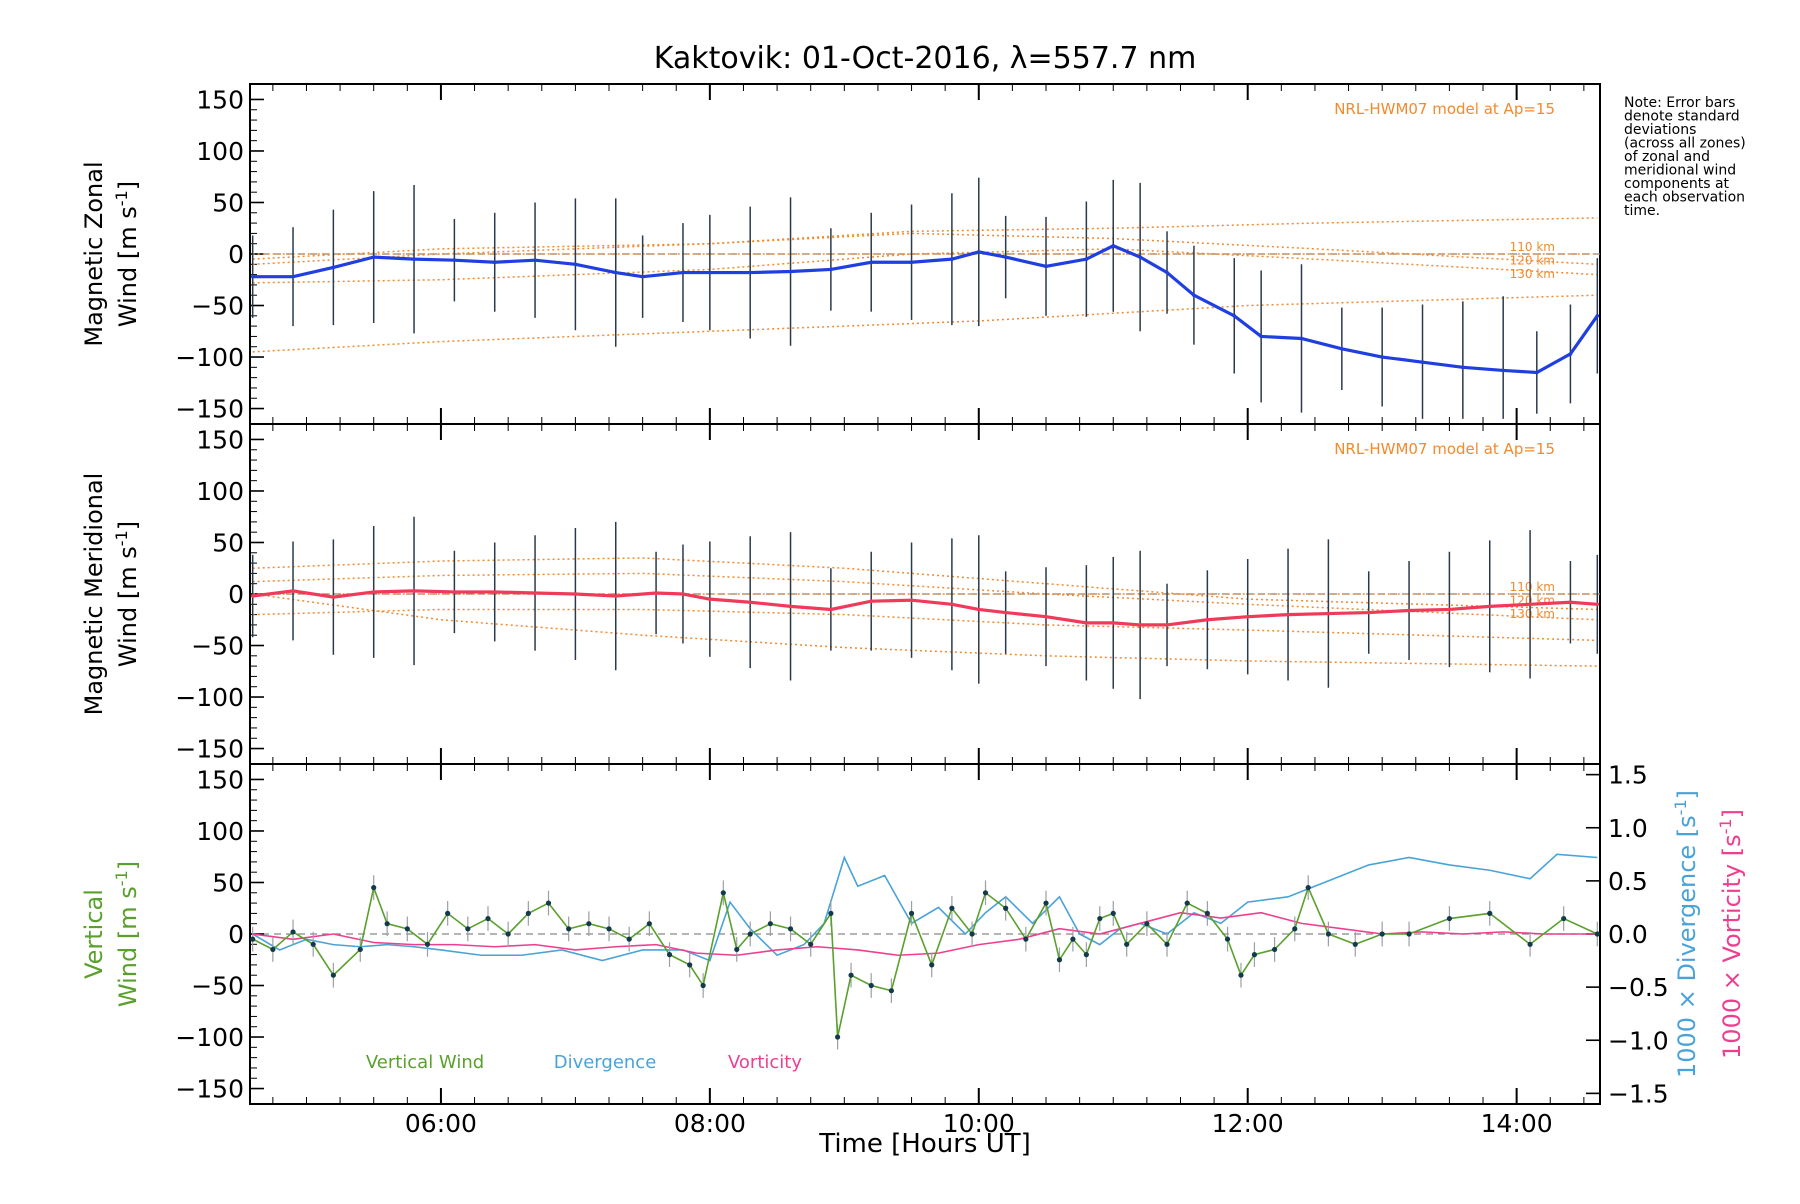 This screenshot has height=1204, width=1800. Describe the element at coordinates (1686, 934) in the screenshot. I see `right-y-axis-label: 1000 × Divergence [s-1]` at that location.